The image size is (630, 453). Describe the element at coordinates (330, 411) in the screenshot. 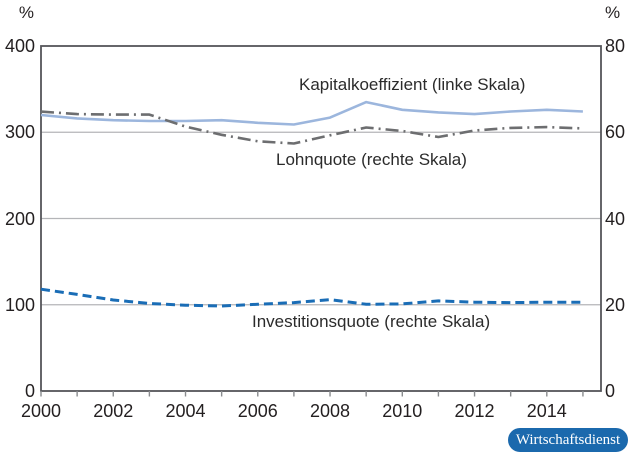

I see `x-axis-tick-label: 2008` at that location.